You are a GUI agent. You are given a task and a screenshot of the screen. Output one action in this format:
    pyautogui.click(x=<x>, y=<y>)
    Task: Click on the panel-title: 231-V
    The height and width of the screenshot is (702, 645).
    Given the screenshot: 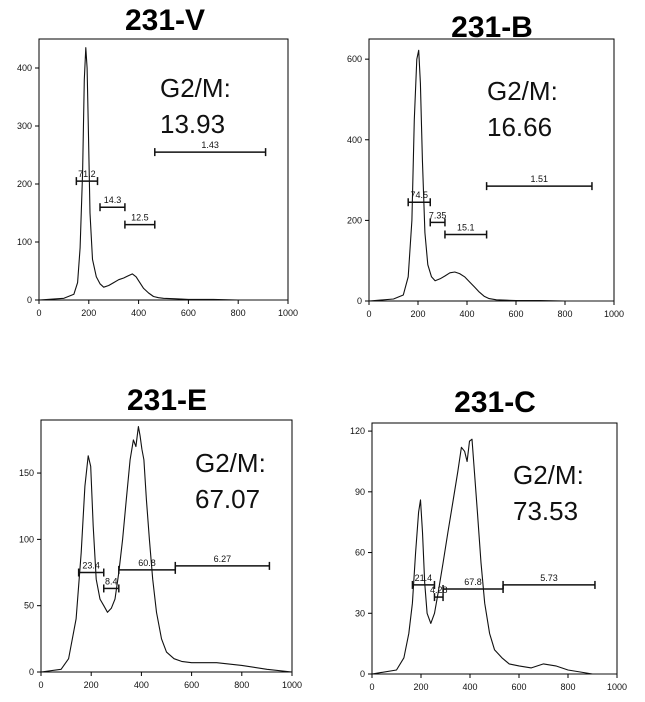 What is the action you would take?
    pyautogui.click(x=165, y=20)
    